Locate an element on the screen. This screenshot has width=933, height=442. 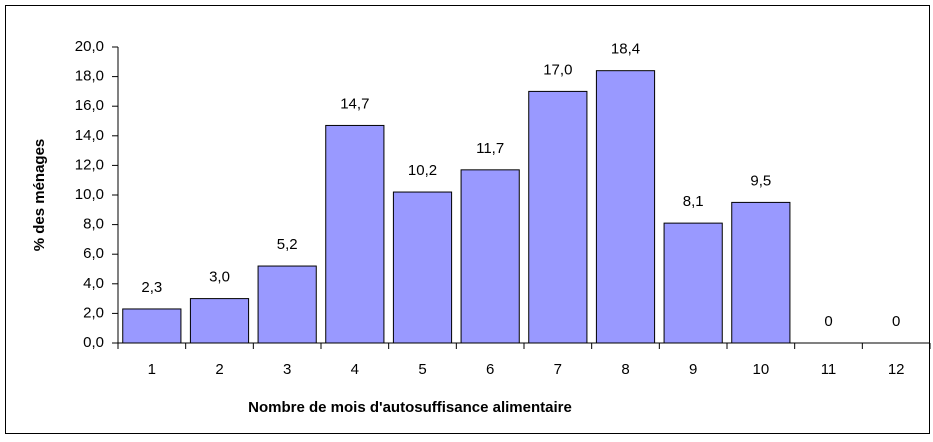
x-tick-label: 2 is located at coordinates (219, 369).